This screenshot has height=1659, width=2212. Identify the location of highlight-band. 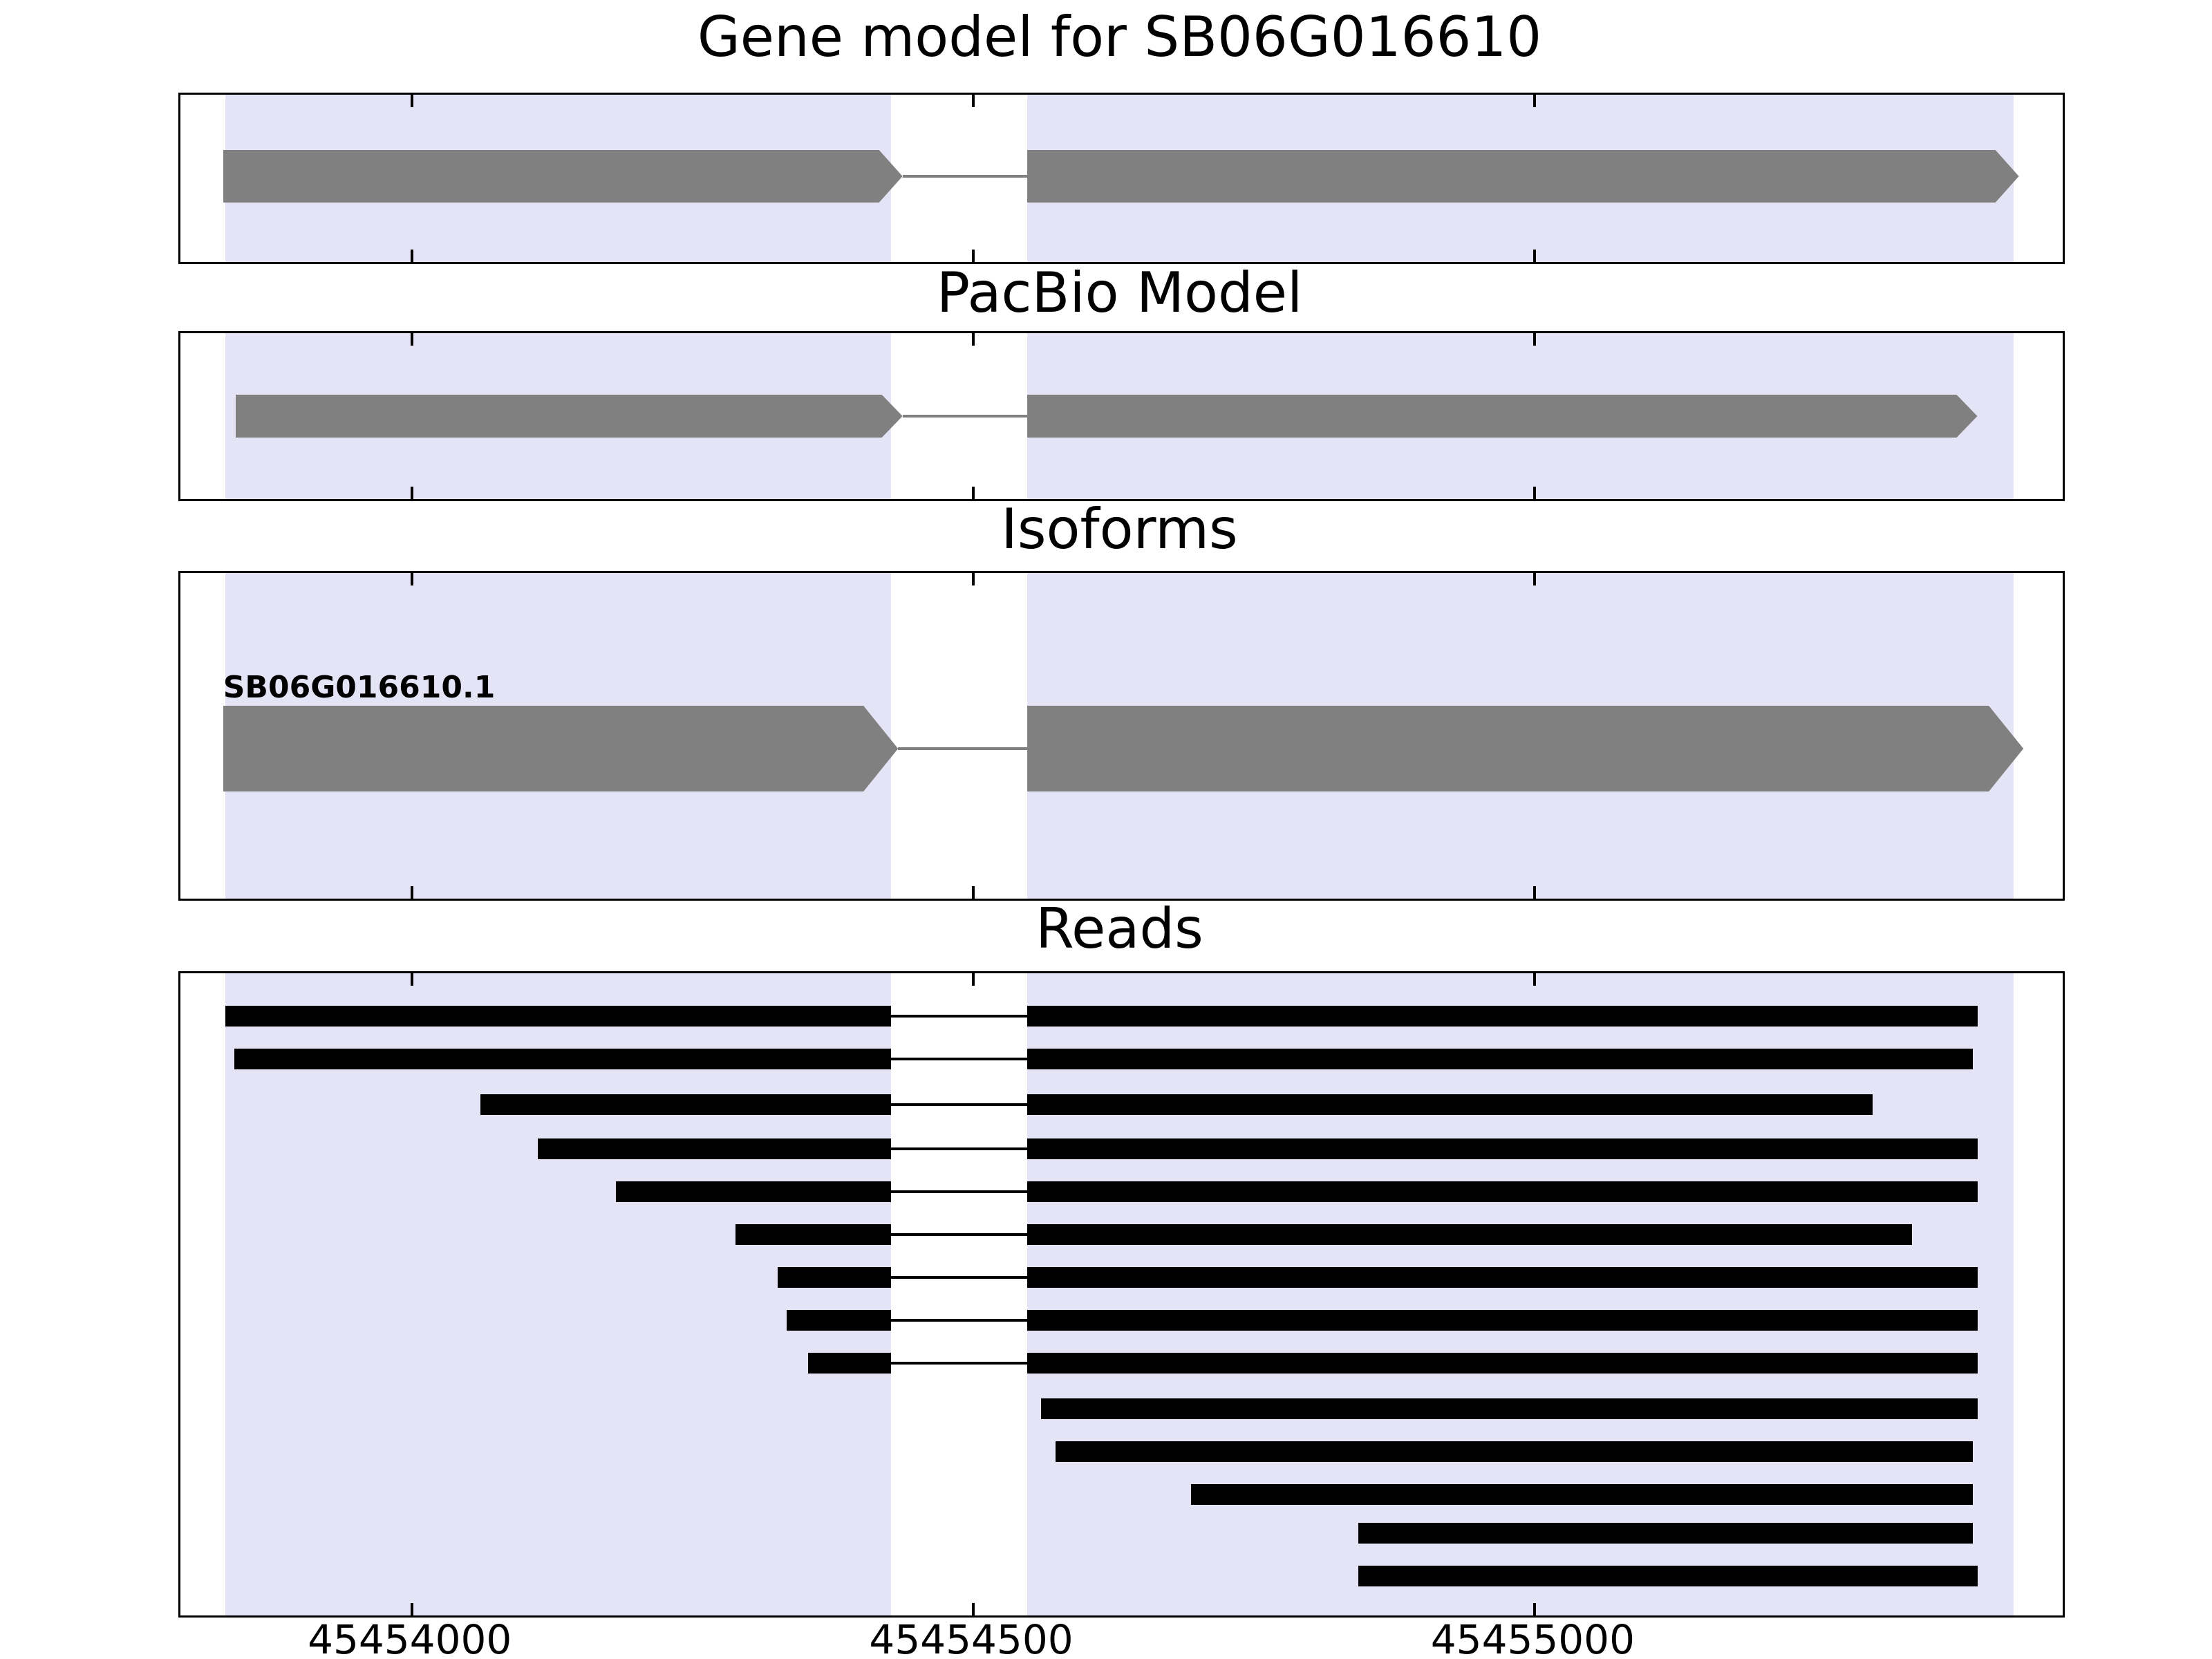
(558, 1294).